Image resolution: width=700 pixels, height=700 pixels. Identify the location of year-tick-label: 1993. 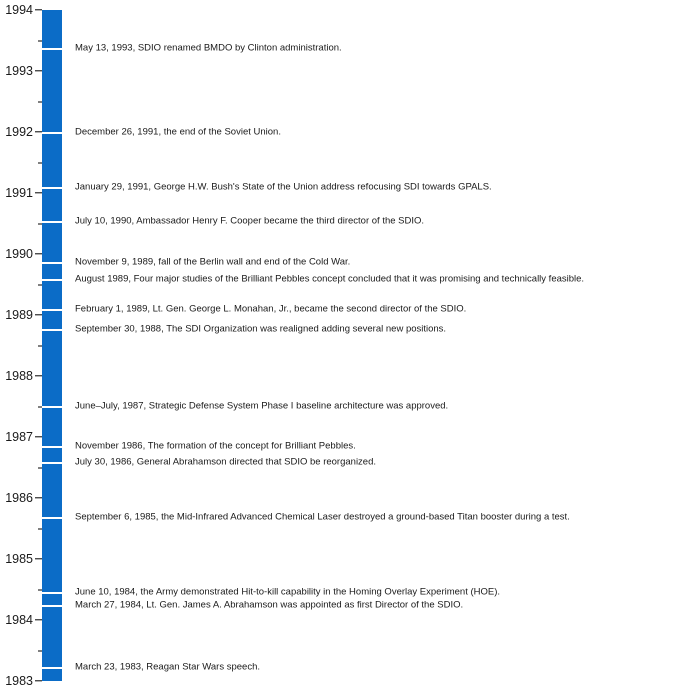
(19, 70).